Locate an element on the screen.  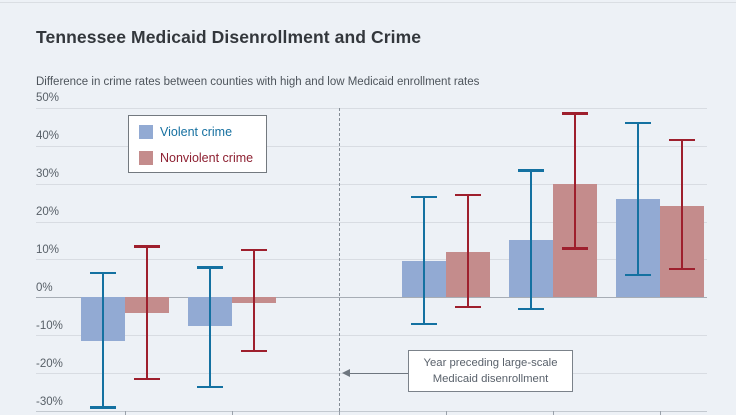
annotation-arrow-line is located at coordinates (378, 373).